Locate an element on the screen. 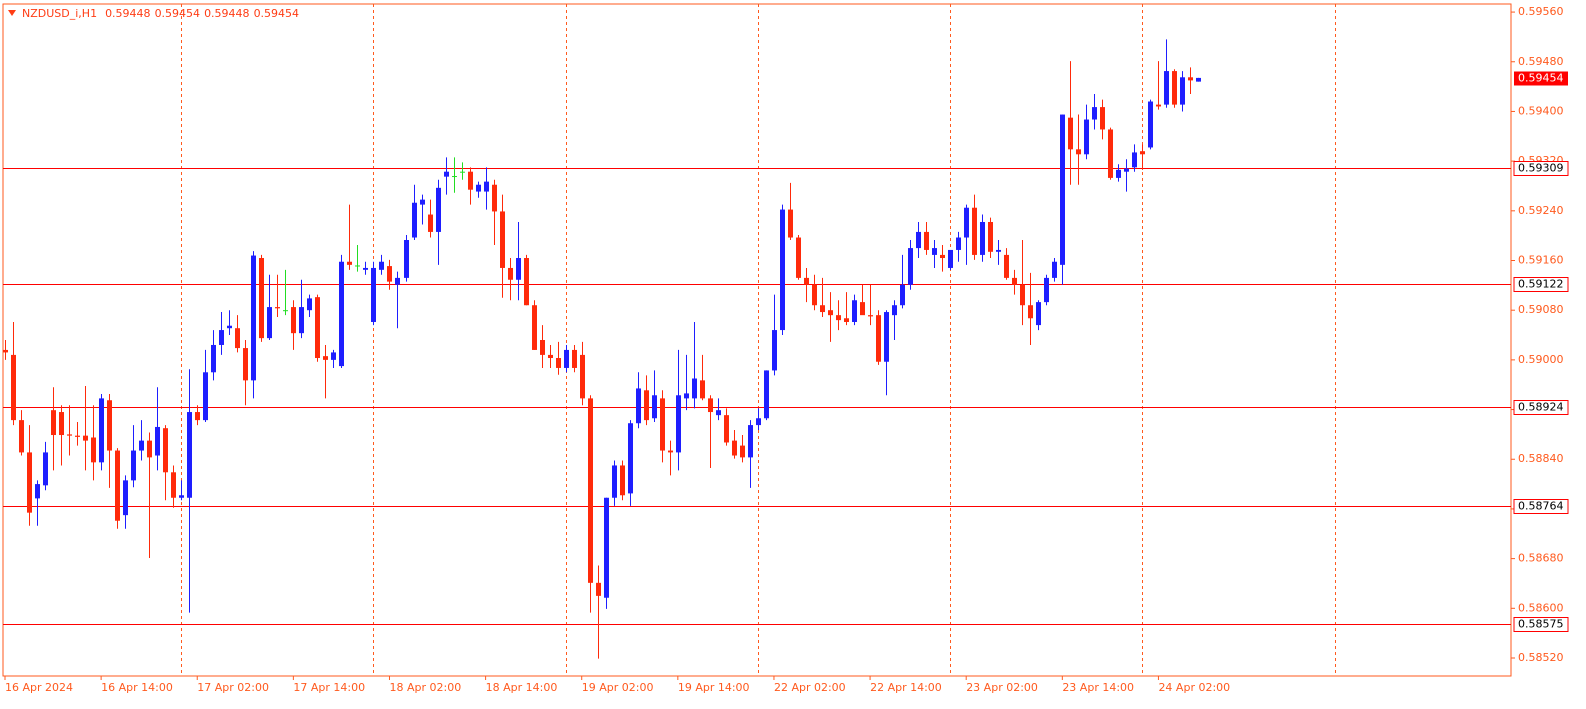 This screenshot has width=1586, height=709. price-box is located at coordinates (1541, 78).